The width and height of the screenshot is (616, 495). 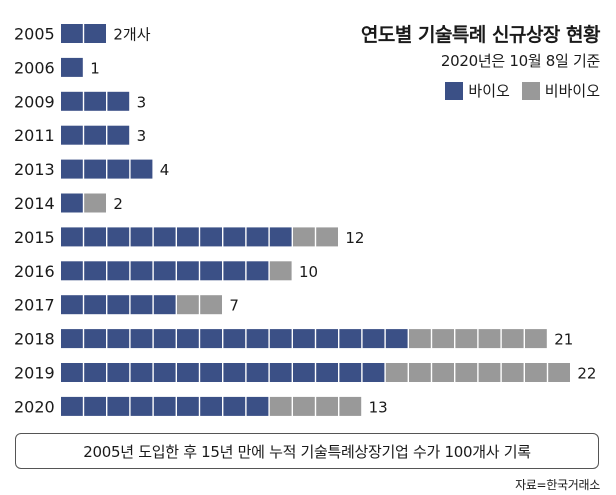 What do you see at coordinates (480, 35) in the screenshot?
I see `chart-title: 연도별 기술특례 신규상장 현황` at bounding box center [480, 35].